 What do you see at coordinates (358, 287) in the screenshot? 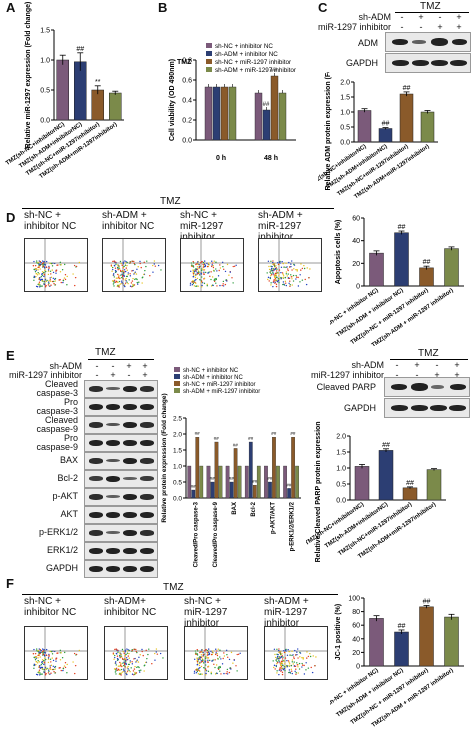
I see `chart-d-ytick-label: 0` at bounding box center [358, 287].